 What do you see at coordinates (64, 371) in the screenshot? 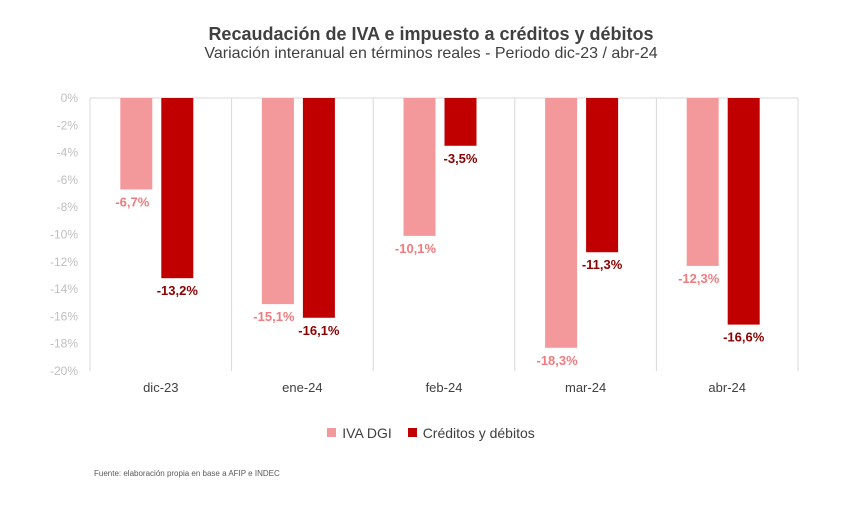
I see `y-tick-label: -20%` at bounding box center [64, 371].